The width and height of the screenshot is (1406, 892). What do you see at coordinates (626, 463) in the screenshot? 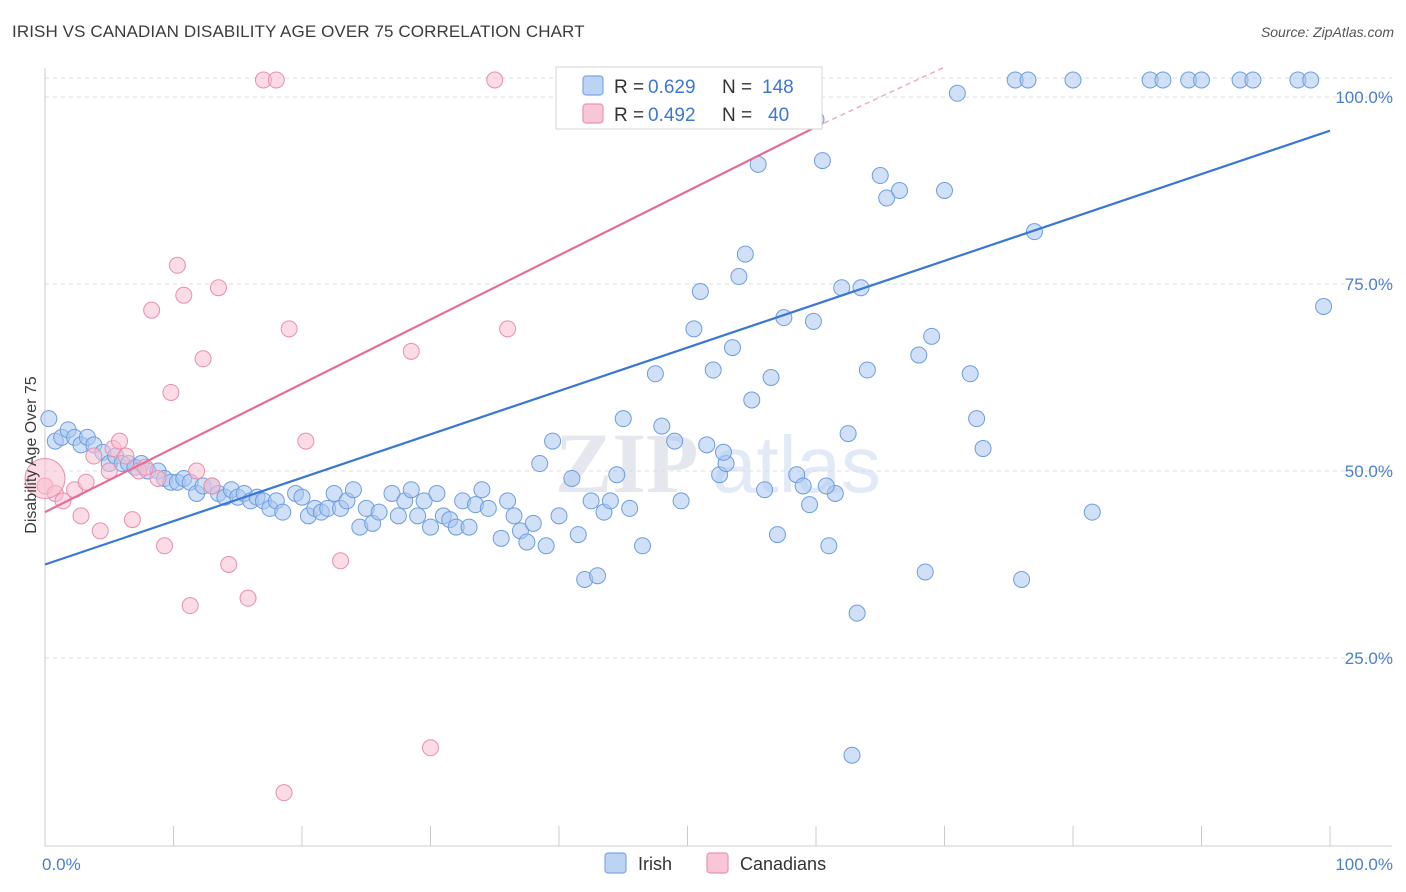
I see `watermark-zip: ZIP` at bounding box center [626, 463].